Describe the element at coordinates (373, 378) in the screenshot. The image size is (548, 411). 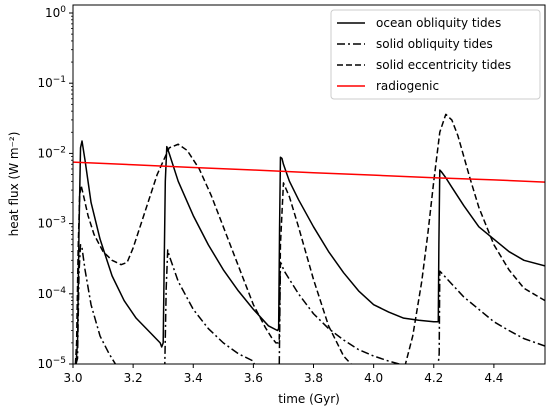
I see `x-tick-label: 4.0` at that location.